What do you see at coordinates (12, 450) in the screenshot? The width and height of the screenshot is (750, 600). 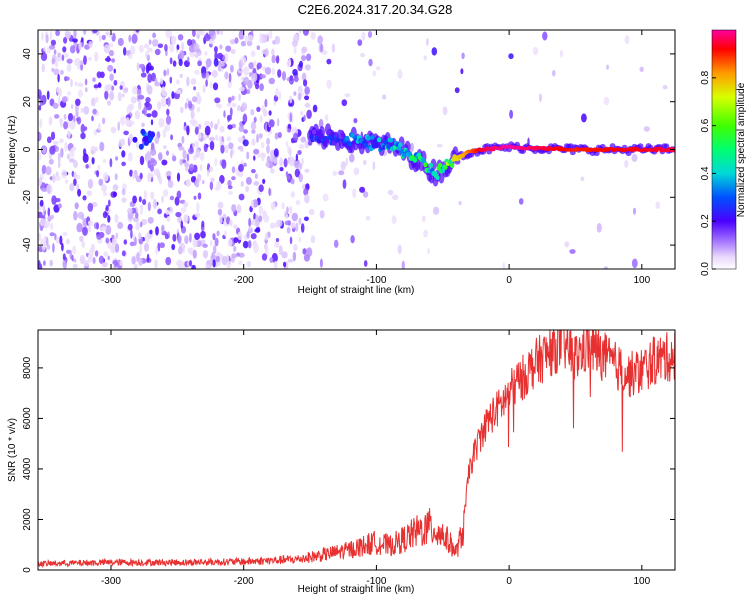 I see `snr-y-axis-label: SNR (10 * v/v)` at bounding box center [12, 450].